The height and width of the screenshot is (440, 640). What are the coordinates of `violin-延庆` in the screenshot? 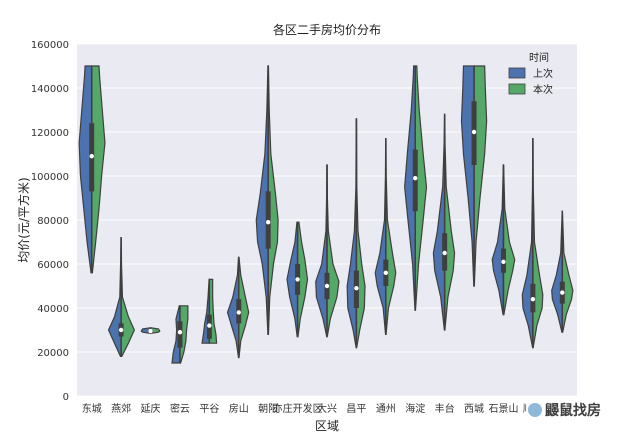 It's located at (150, 330).